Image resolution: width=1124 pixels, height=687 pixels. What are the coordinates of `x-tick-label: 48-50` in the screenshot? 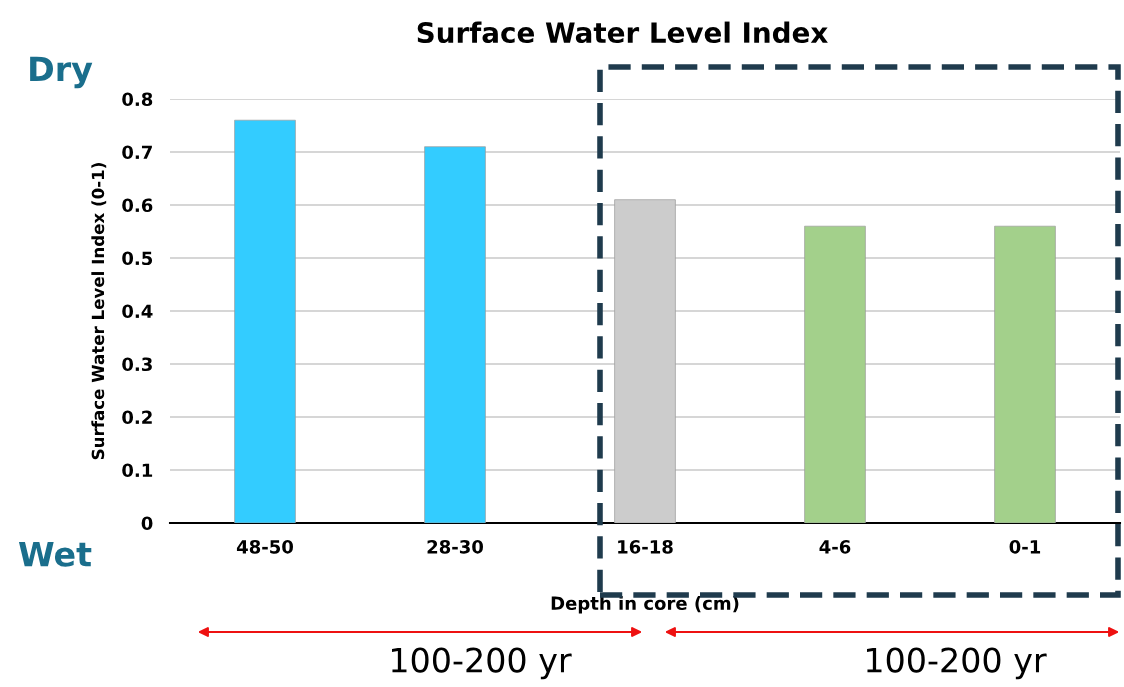 It's located at (265, 546).